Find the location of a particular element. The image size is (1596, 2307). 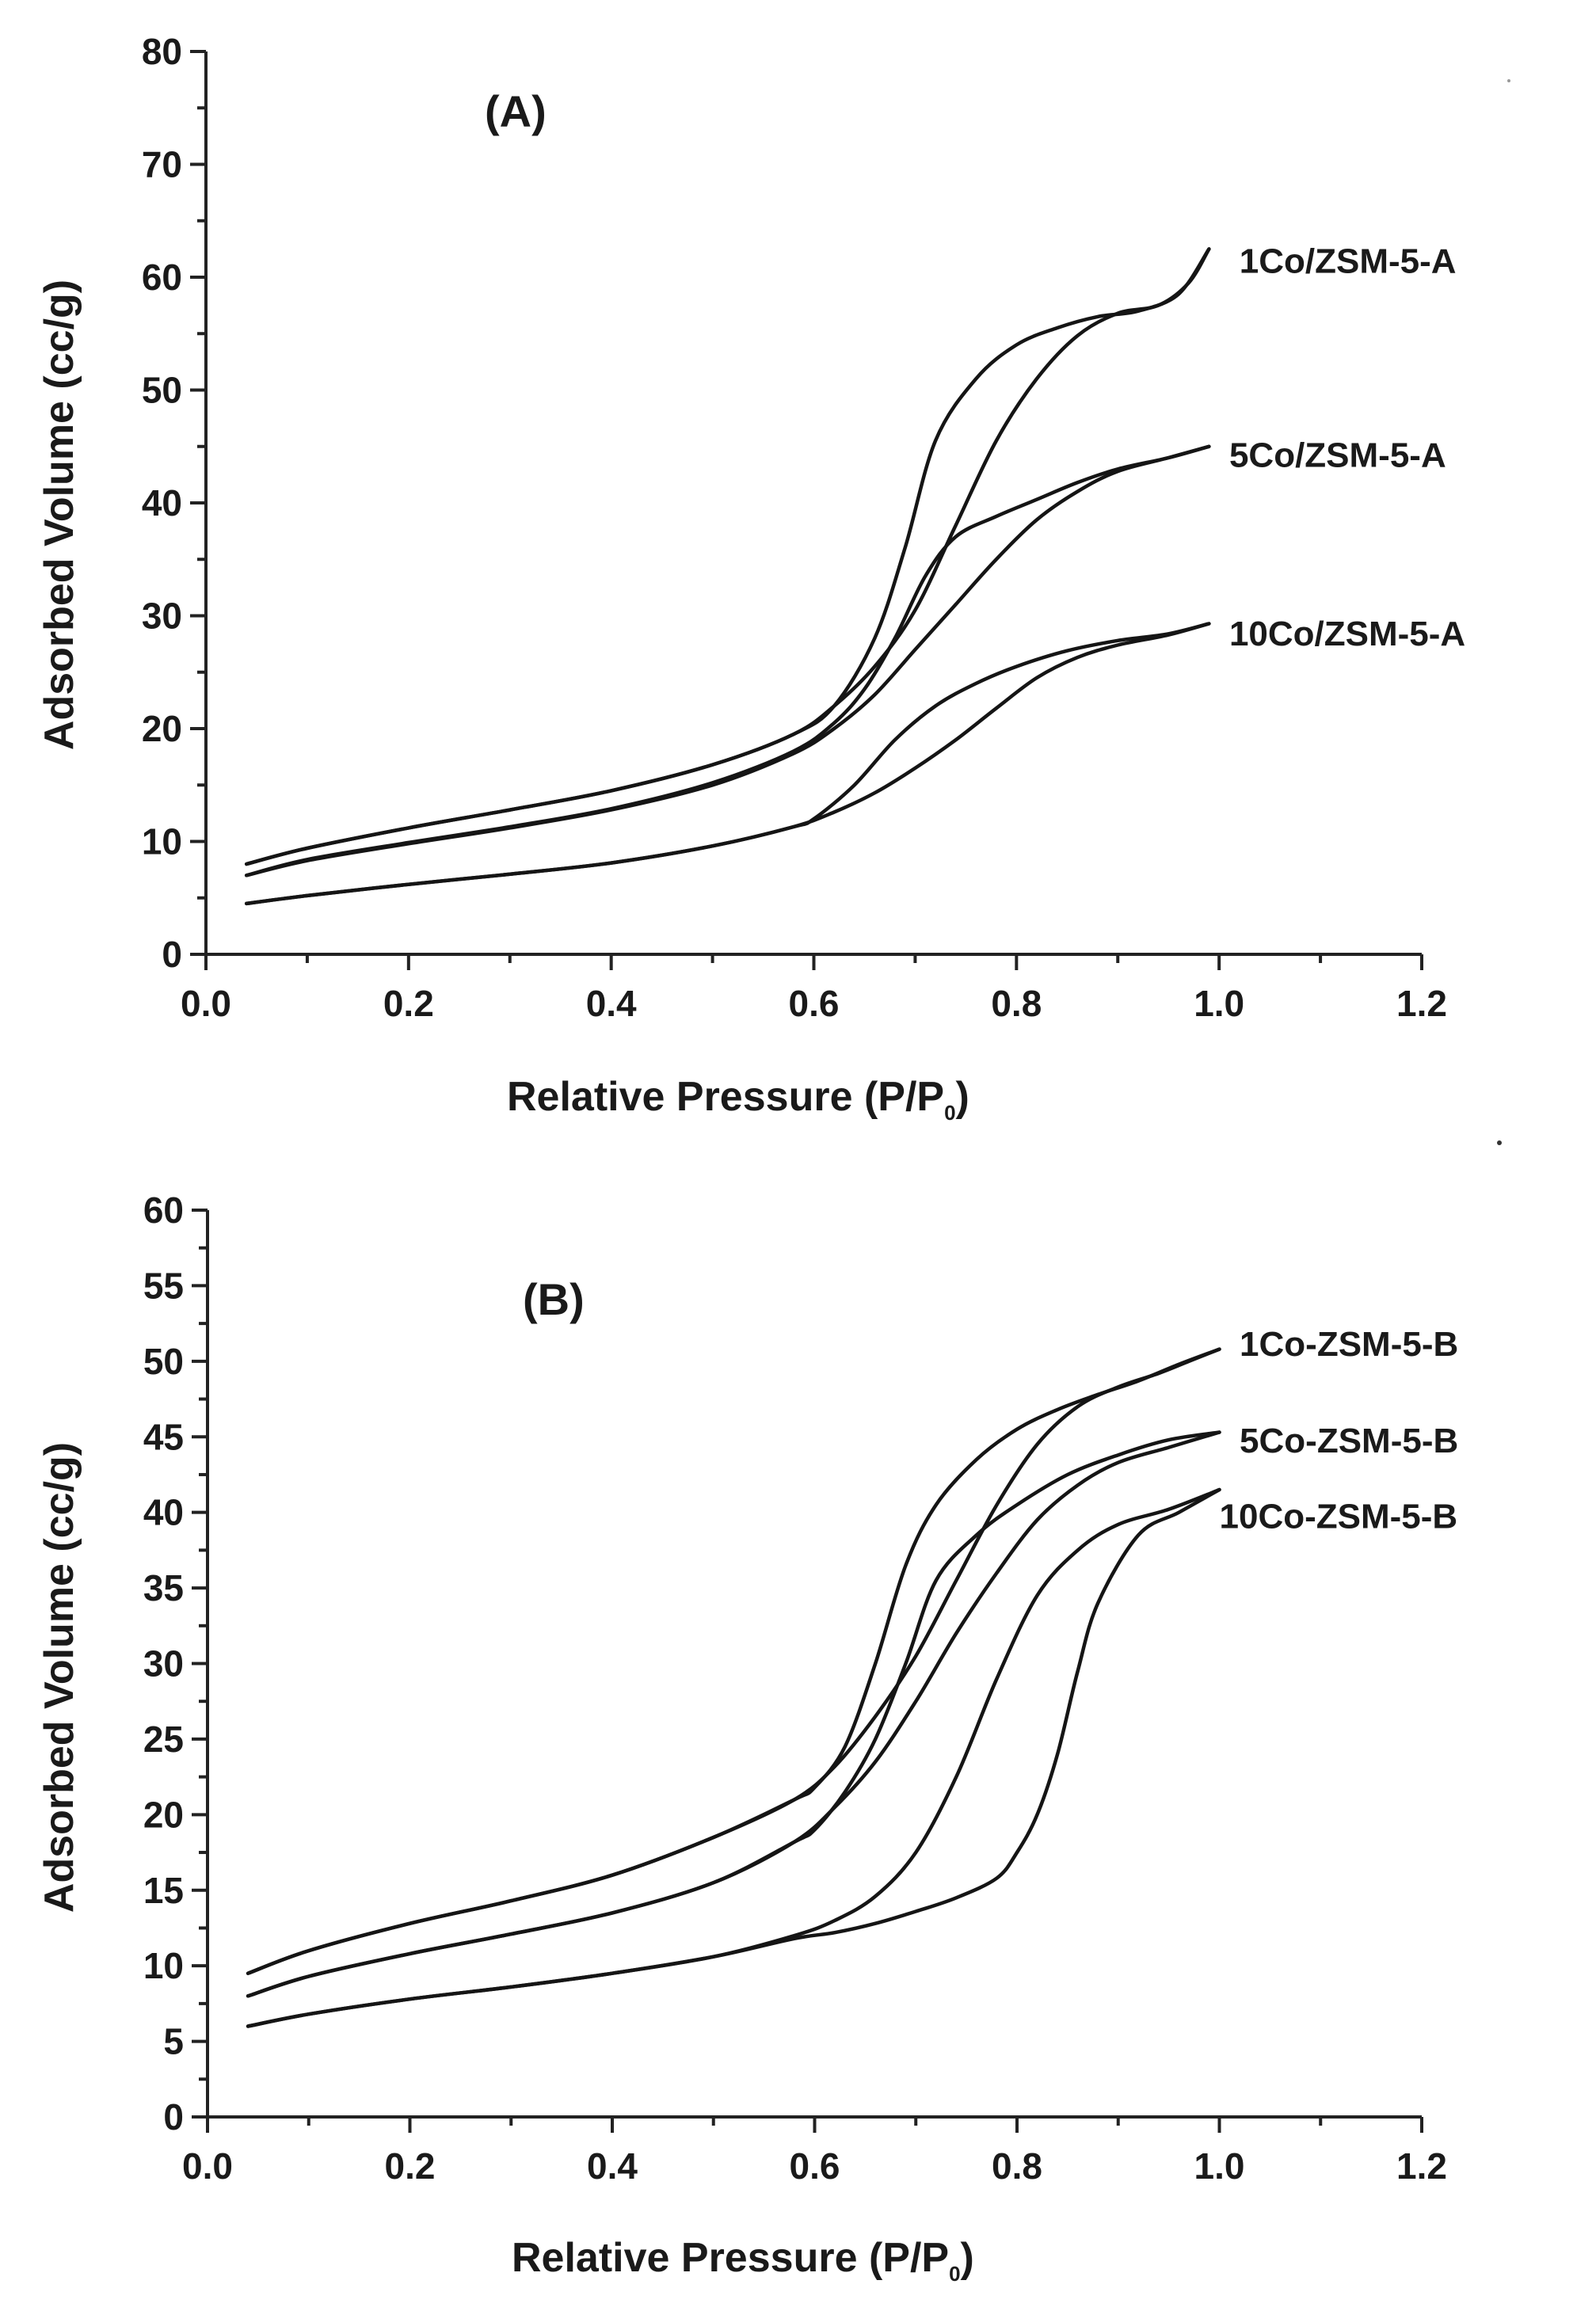

y-tick-labels: 0 10 20 30 40 50 60 70 80 is located at coordinates (162, 503).